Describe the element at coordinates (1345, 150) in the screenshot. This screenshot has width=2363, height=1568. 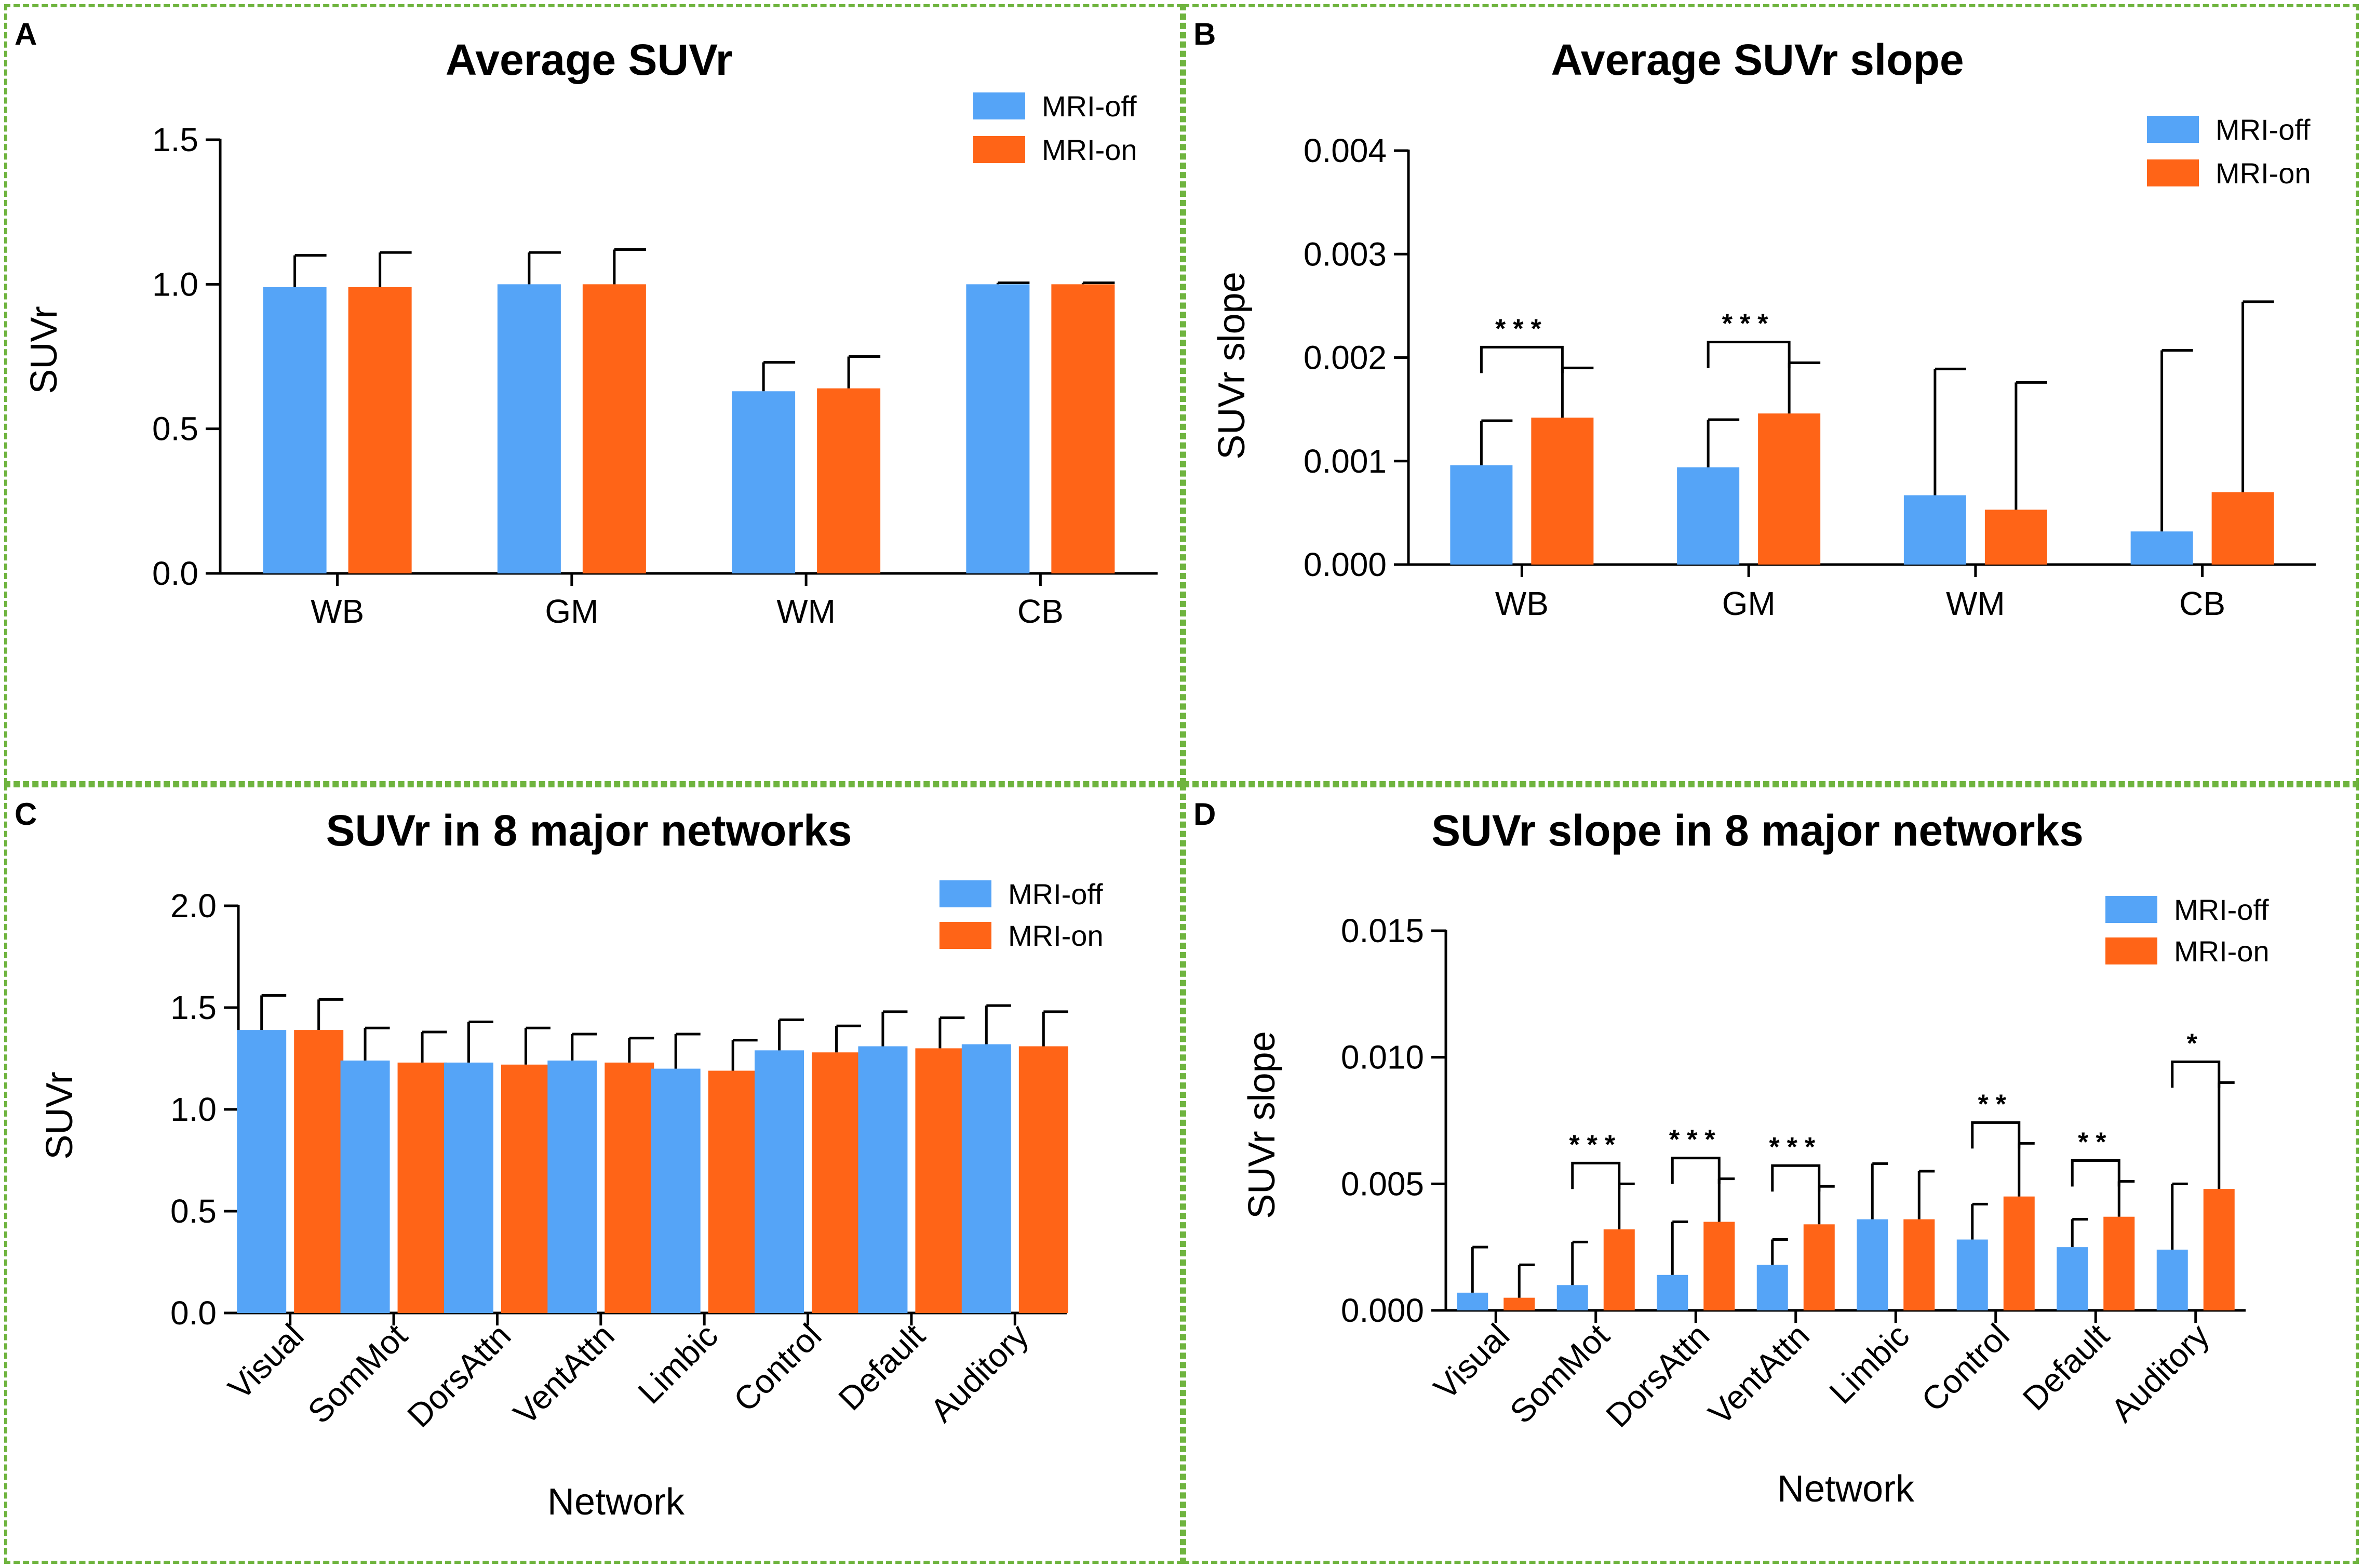
I see `y-tick-label: 0.004` at that location.